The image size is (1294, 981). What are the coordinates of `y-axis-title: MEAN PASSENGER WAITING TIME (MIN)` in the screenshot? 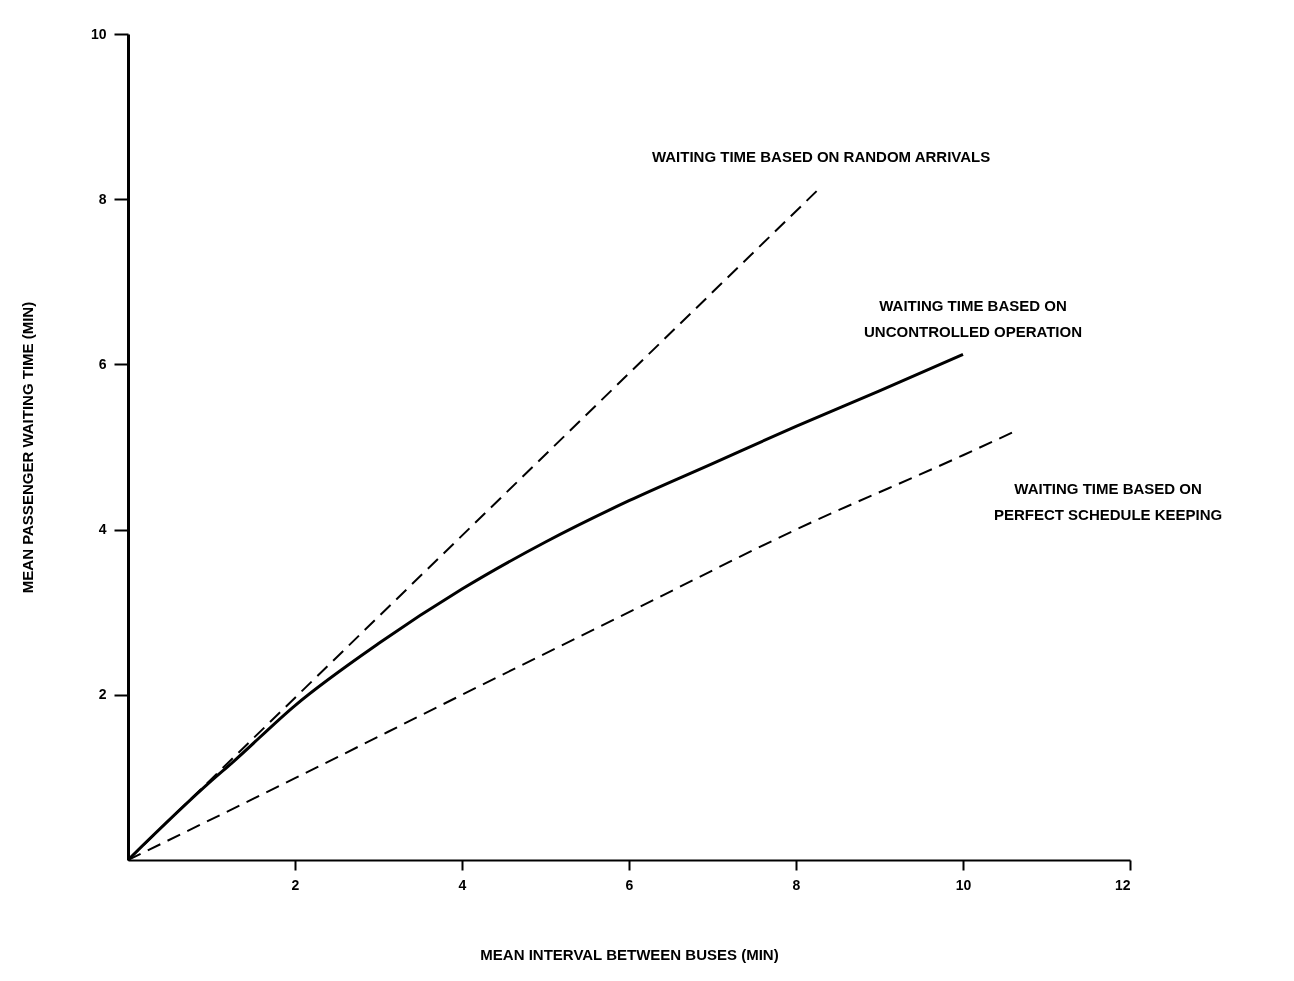 It's located at (27, 447).